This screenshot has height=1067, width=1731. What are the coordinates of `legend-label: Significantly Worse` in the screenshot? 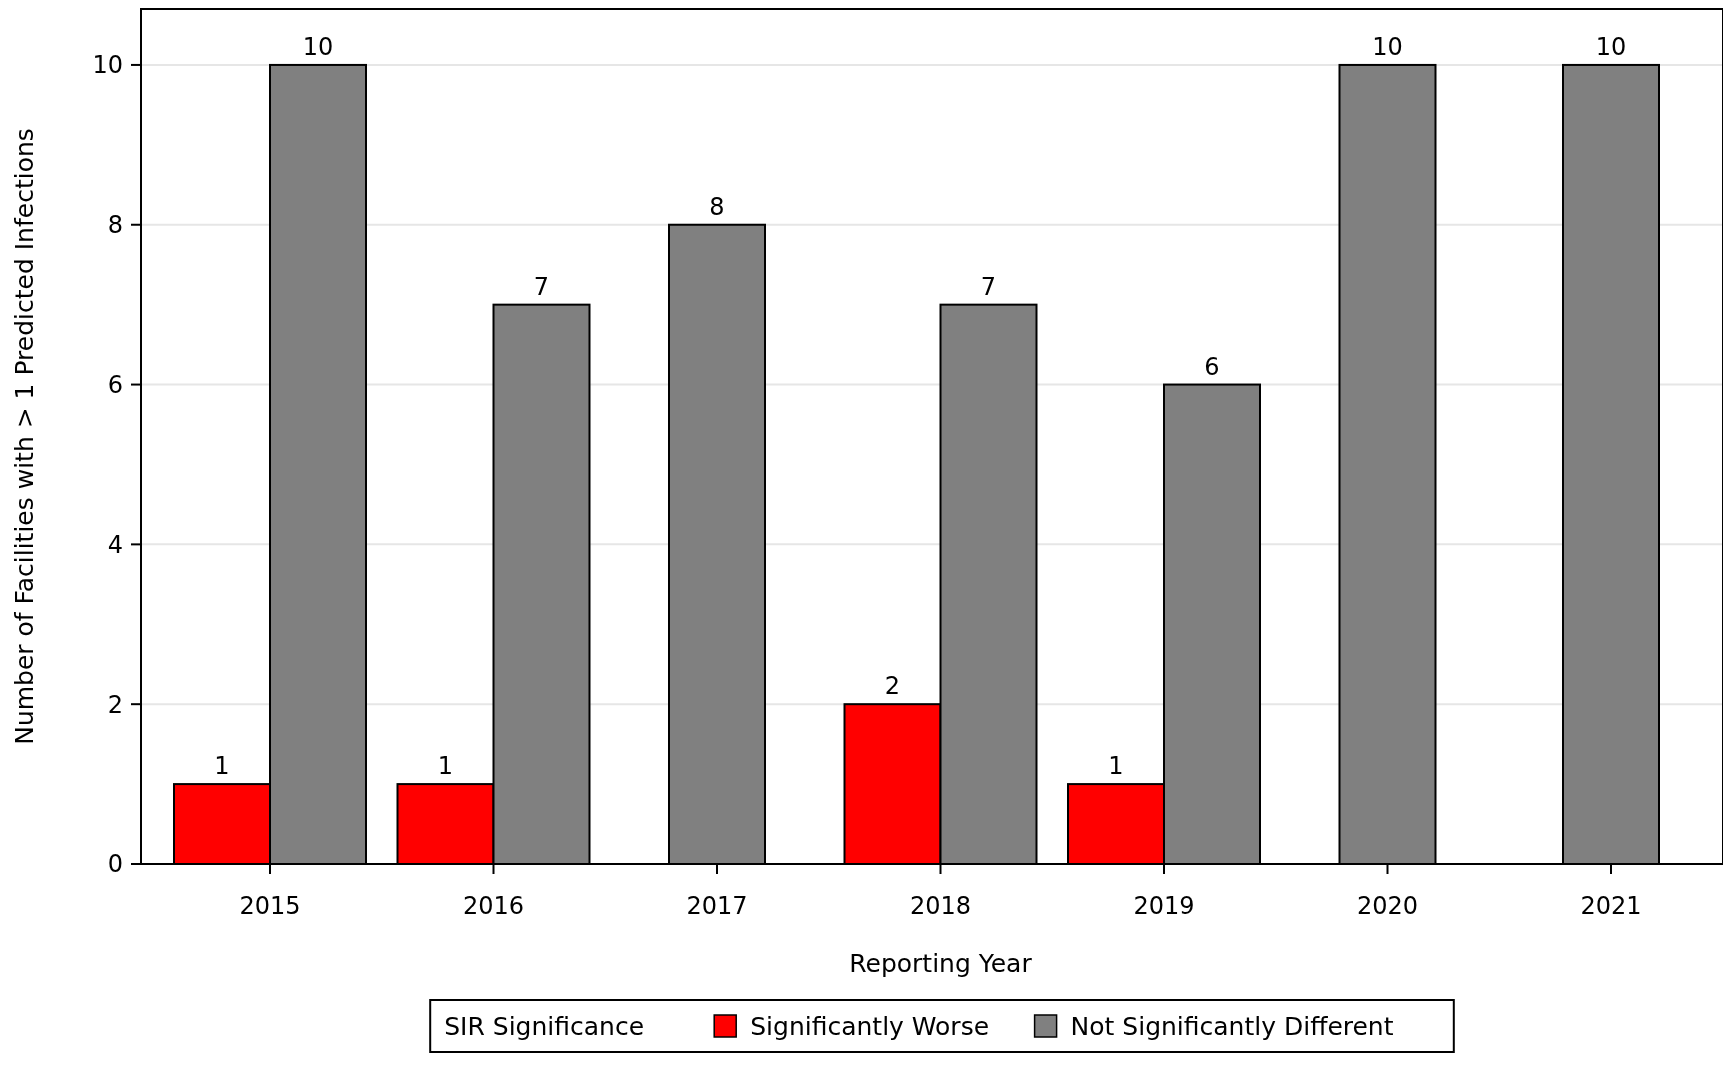 It's located at (870, 1026).